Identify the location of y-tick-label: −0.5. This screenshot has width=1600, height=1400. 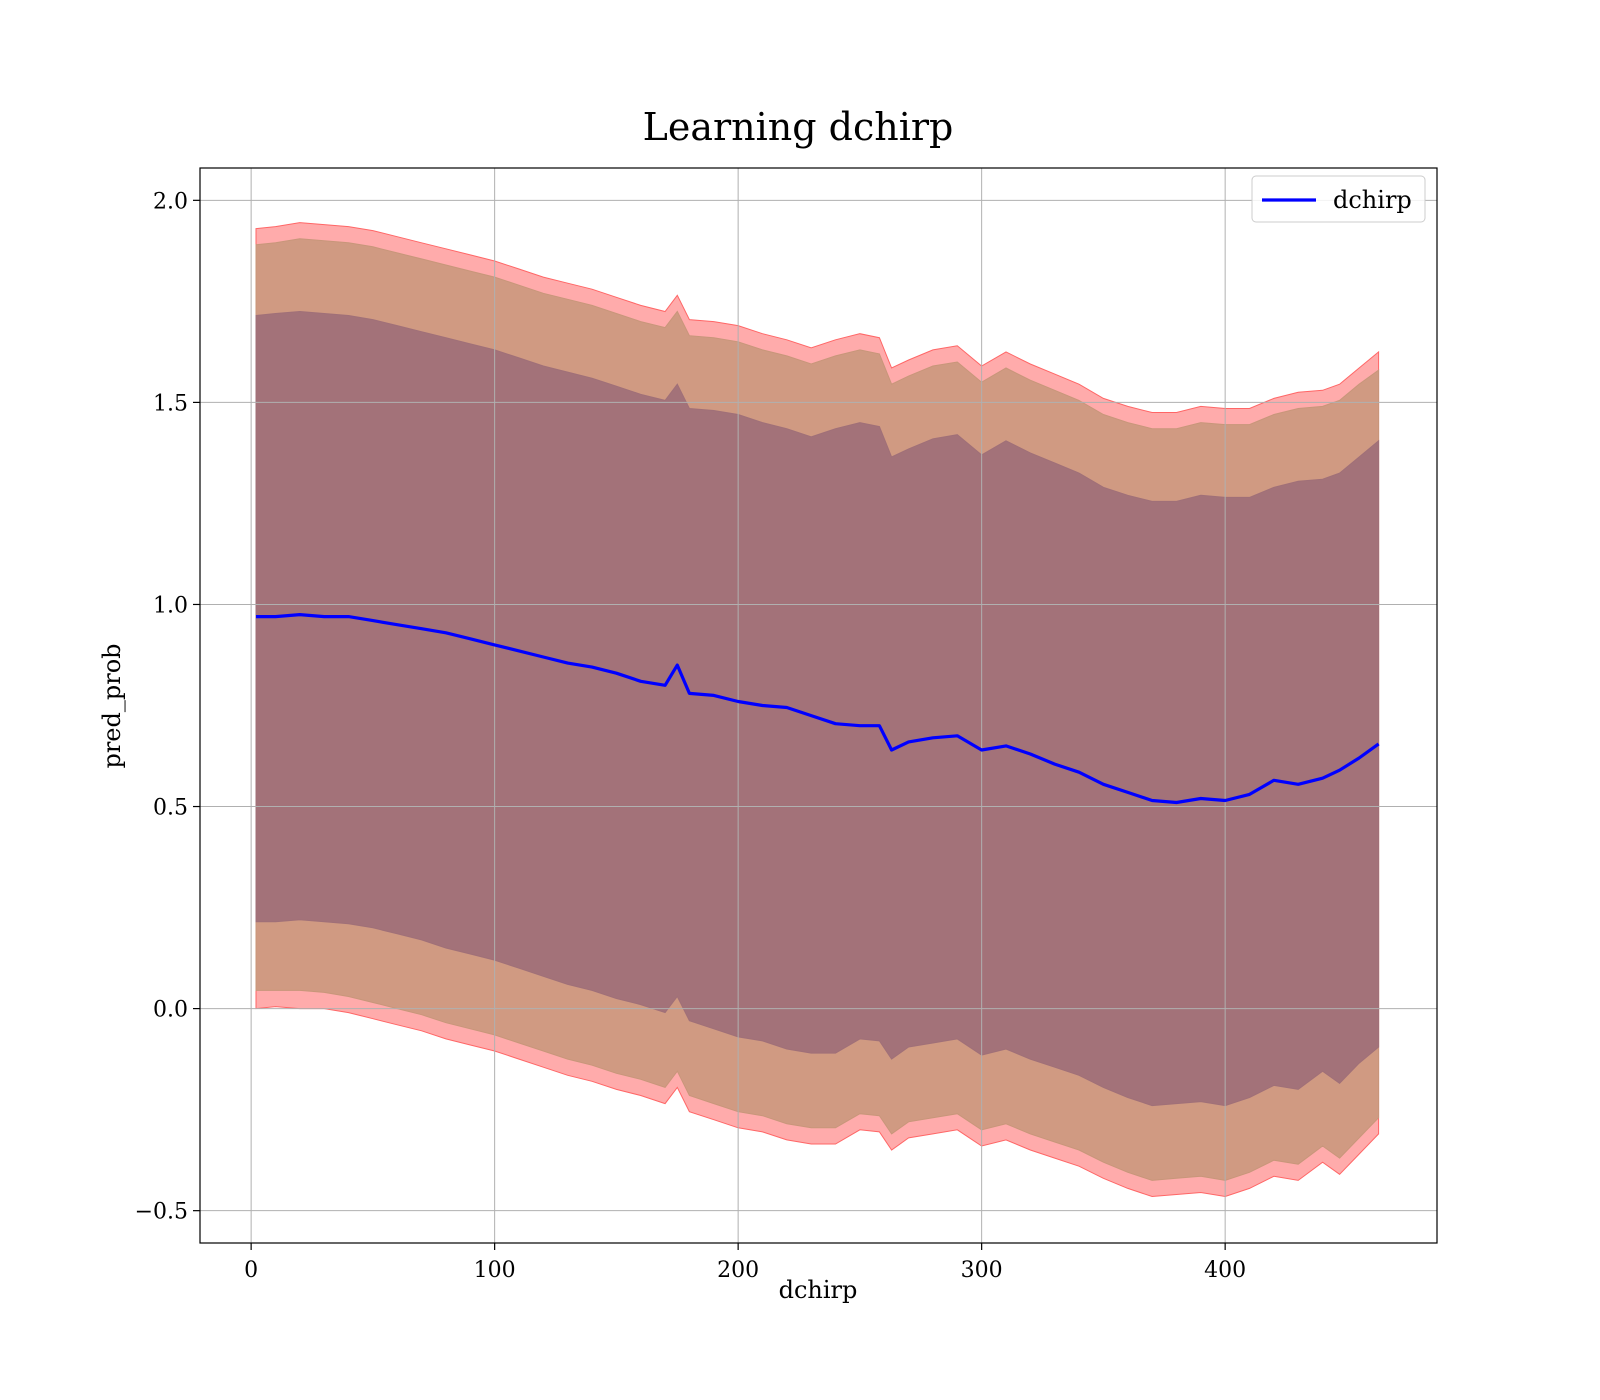
(161, 1212).